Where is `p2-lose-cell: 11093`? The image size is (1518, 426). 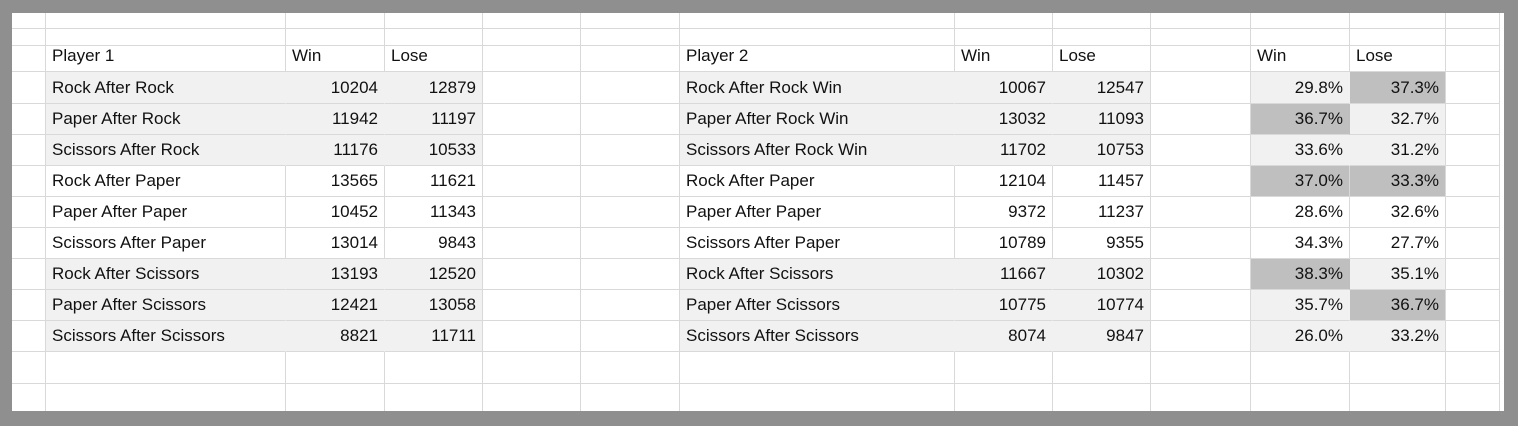
p2-lose-cell: 11093 is located at coordinates (1102, 119).